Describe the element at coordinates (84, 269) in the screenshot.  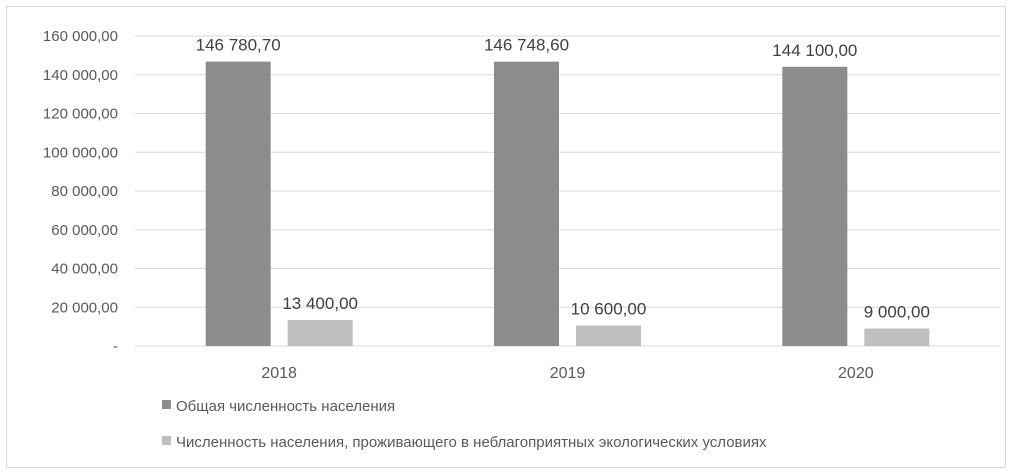
I see `y-tick-label: 40 000,00` at that location.